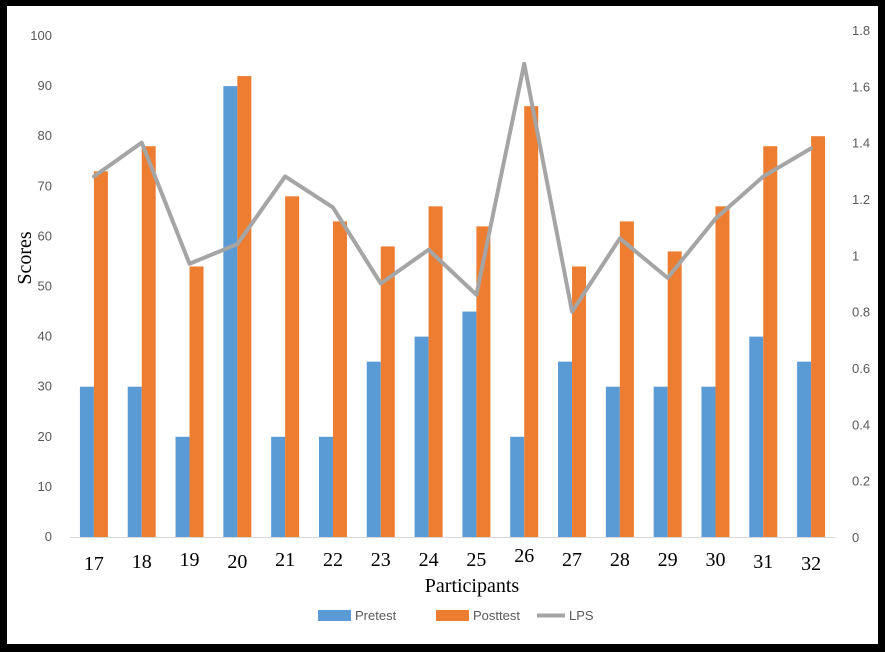 The width and height of the screenshot is (885, 652). I want to click on right-axis: 0 0.2 0.4 0.6 0.8 1 1.2 1.4 1.6 1.8, so click(861, 284).